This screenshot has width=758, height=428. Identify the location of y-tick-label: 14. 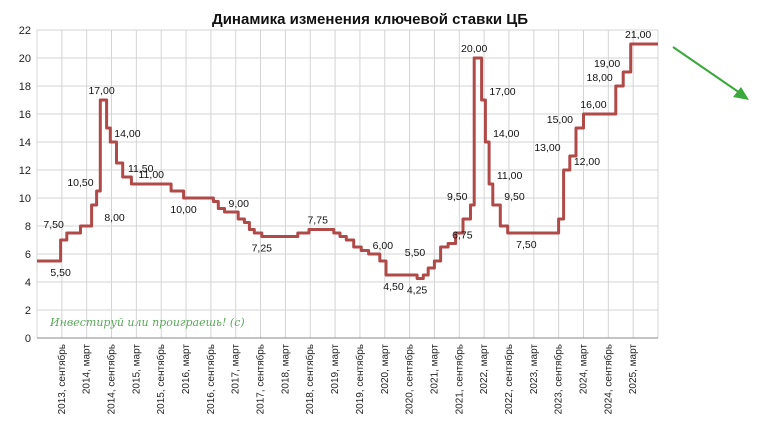
(25, 143).